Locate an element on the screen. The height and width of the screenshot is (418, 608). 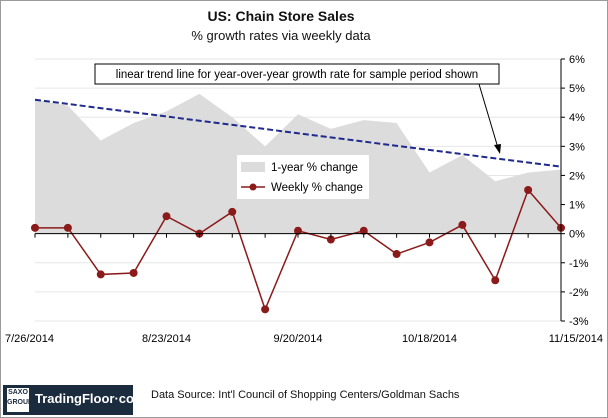
legend-label-line: Weekly % change is located at coordinates (317, 188).